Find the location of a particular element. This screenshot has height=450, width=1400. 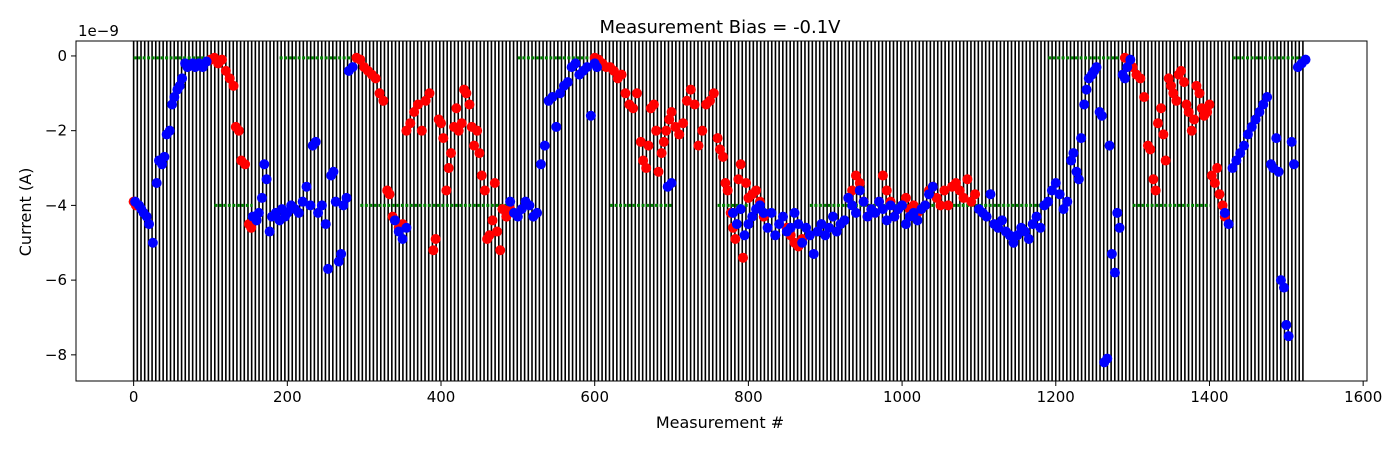

x-tick-label: 1000 is located at coordinates (902, 397).